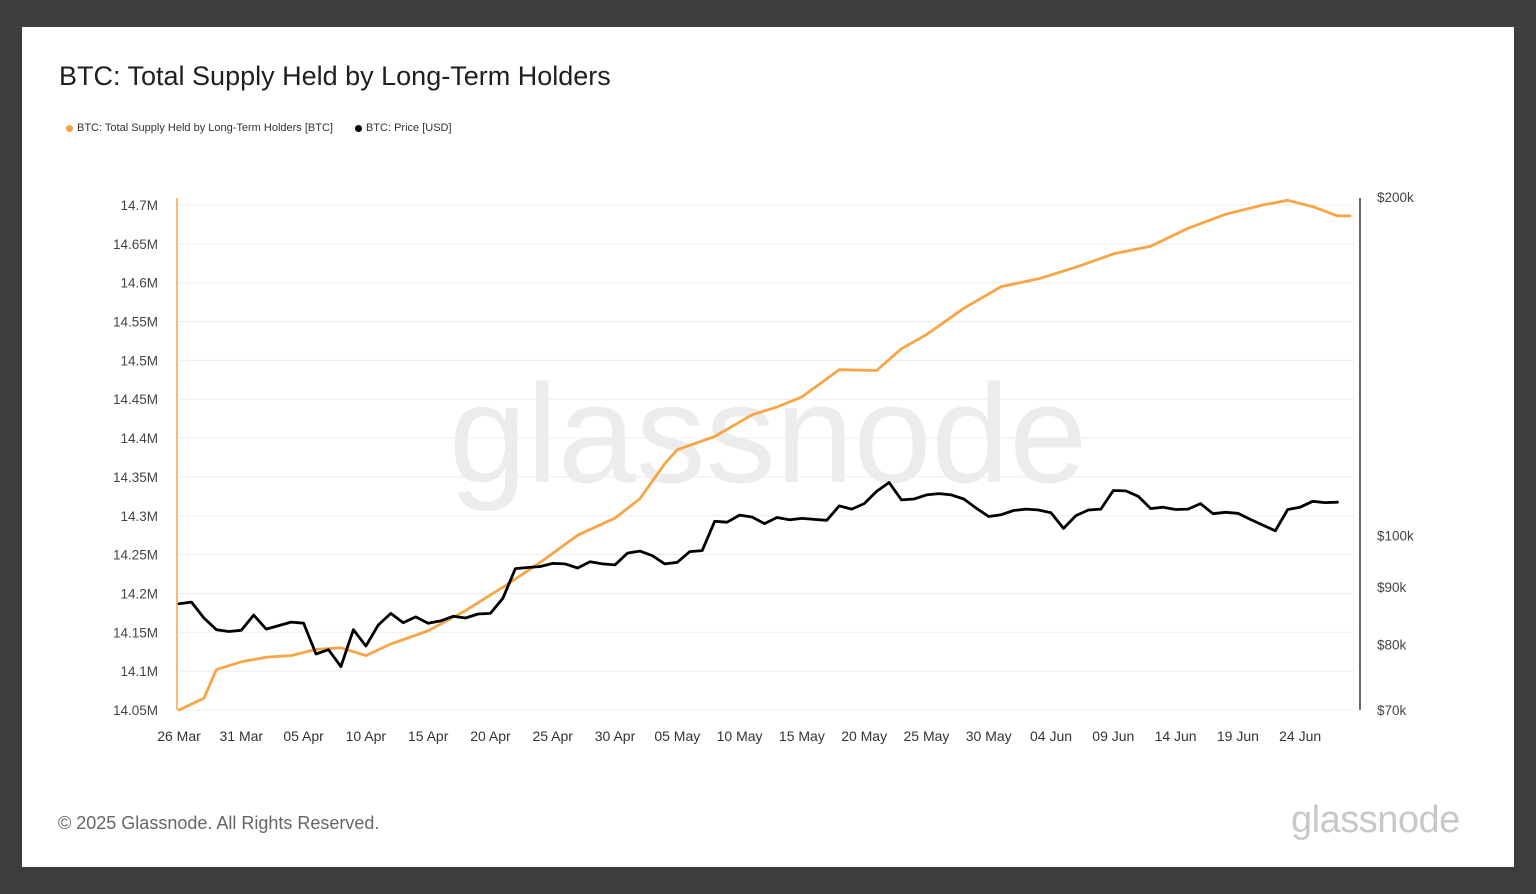 The height and width of the screenshot is (894, 1536). What do you see at coordinates (135, 399) in the screenshot?
I see `y-left-tick-label: 14.45M` at bounding box center [135, 399].